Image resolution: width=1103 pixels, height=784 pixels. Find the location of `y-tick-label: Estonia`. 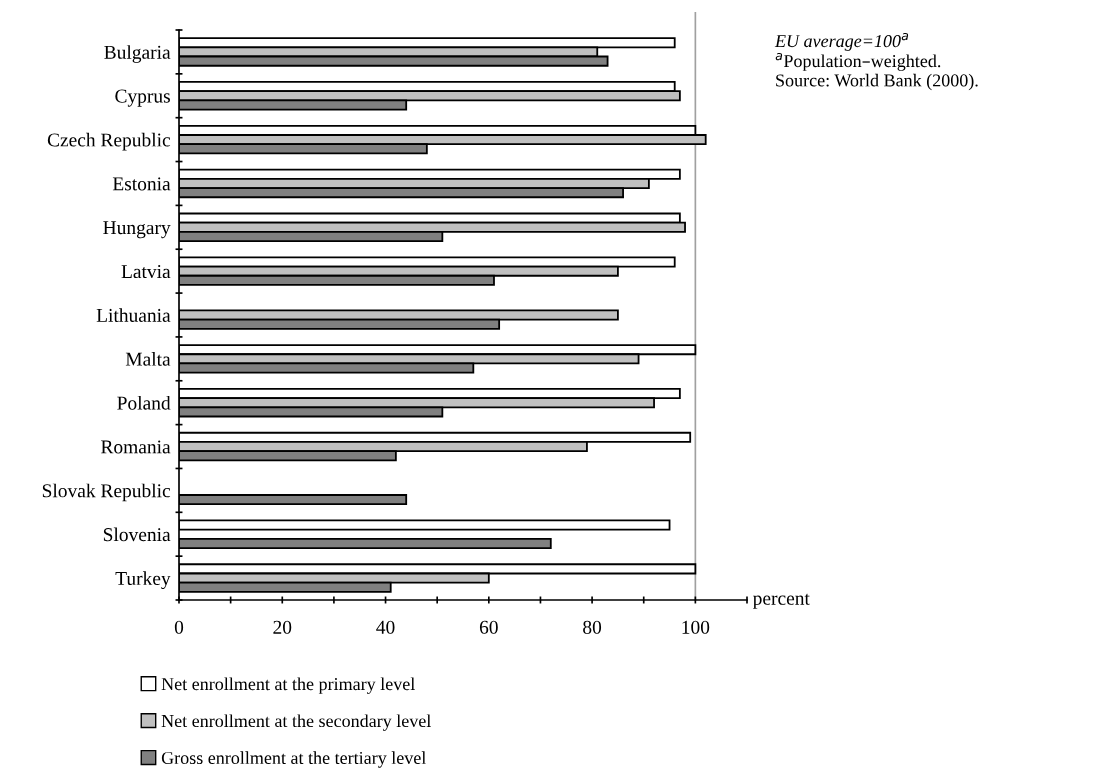

y-tick-label: Estonia is located at coordinates (141, 184).